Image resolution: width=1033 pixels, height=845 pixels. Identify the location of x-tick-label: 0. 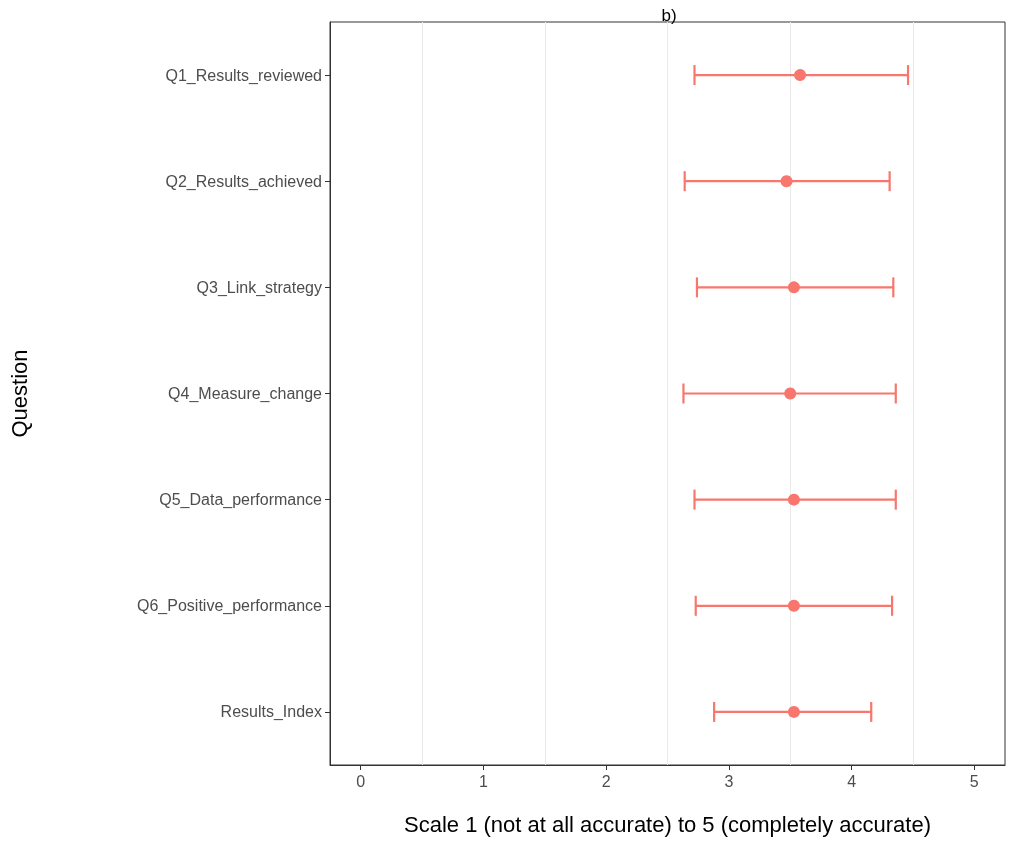
(361, 781).